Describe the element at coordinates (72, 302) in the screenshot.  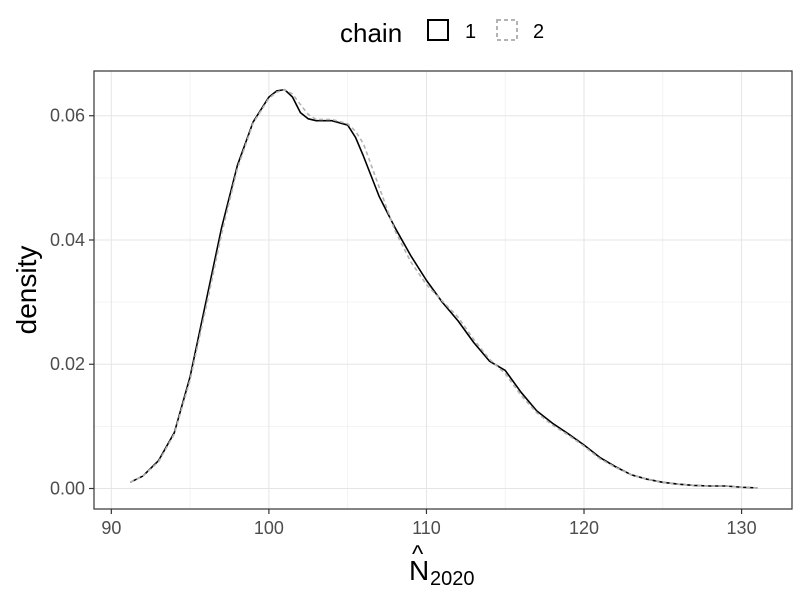
I see `y-axis: 0.00 0.02 0.04 0.06` at that location.